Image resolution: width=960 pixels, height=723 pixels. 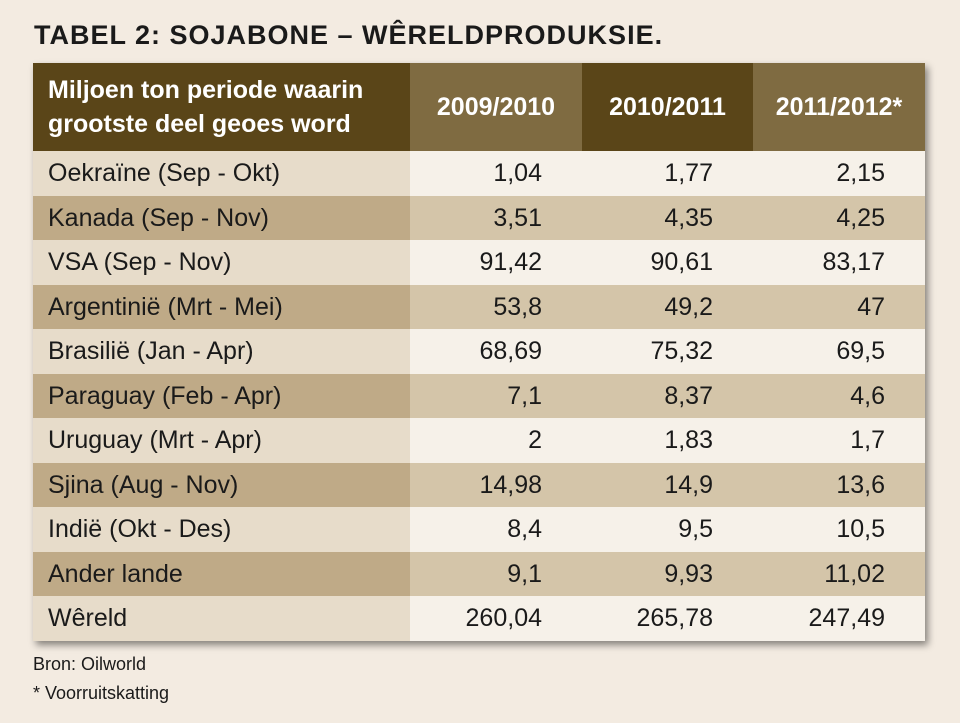 What do you see at coordinates (349, 35) in the screenshot?
I see `table-title: TABEL 2: SOJABONE – WÊRELDPRODUKSIE.` at bounding box center [349, 35].